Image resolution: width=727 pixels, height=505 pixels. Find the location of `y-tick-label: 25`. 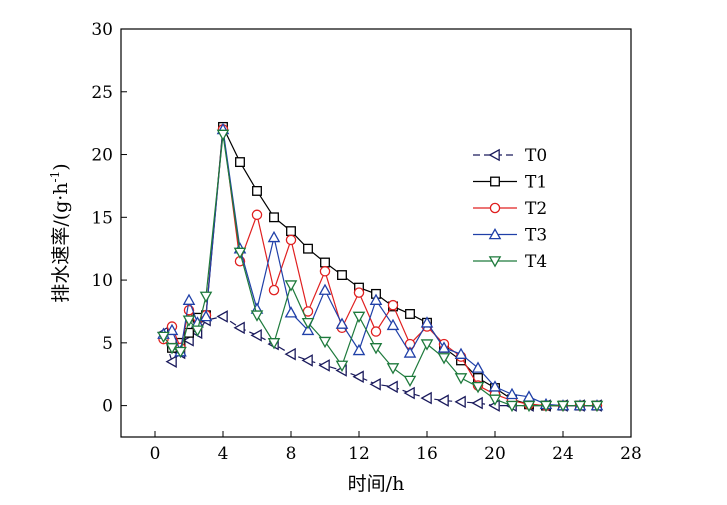

y-tick-label: 25 is located at coordinates (102, 93).